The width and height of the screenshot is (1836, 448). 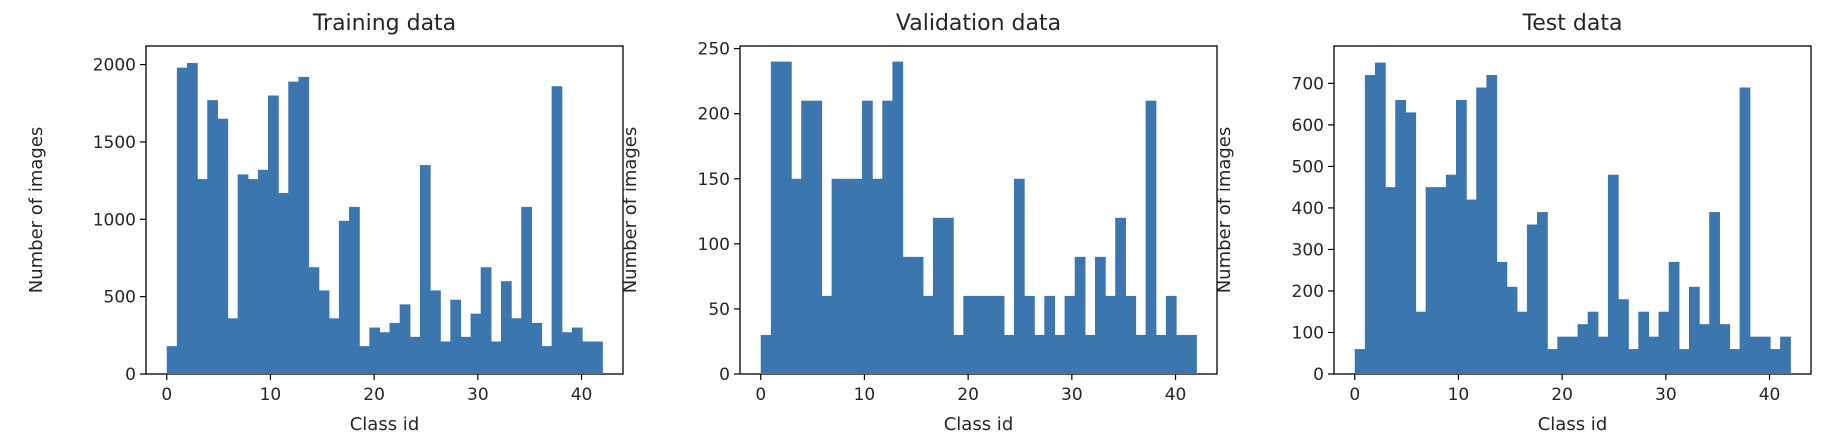 What do you see at coordinates (1308, 84) in the screenshot?
I see `y-tick-label: 700` at bounding box center [1308, 84].